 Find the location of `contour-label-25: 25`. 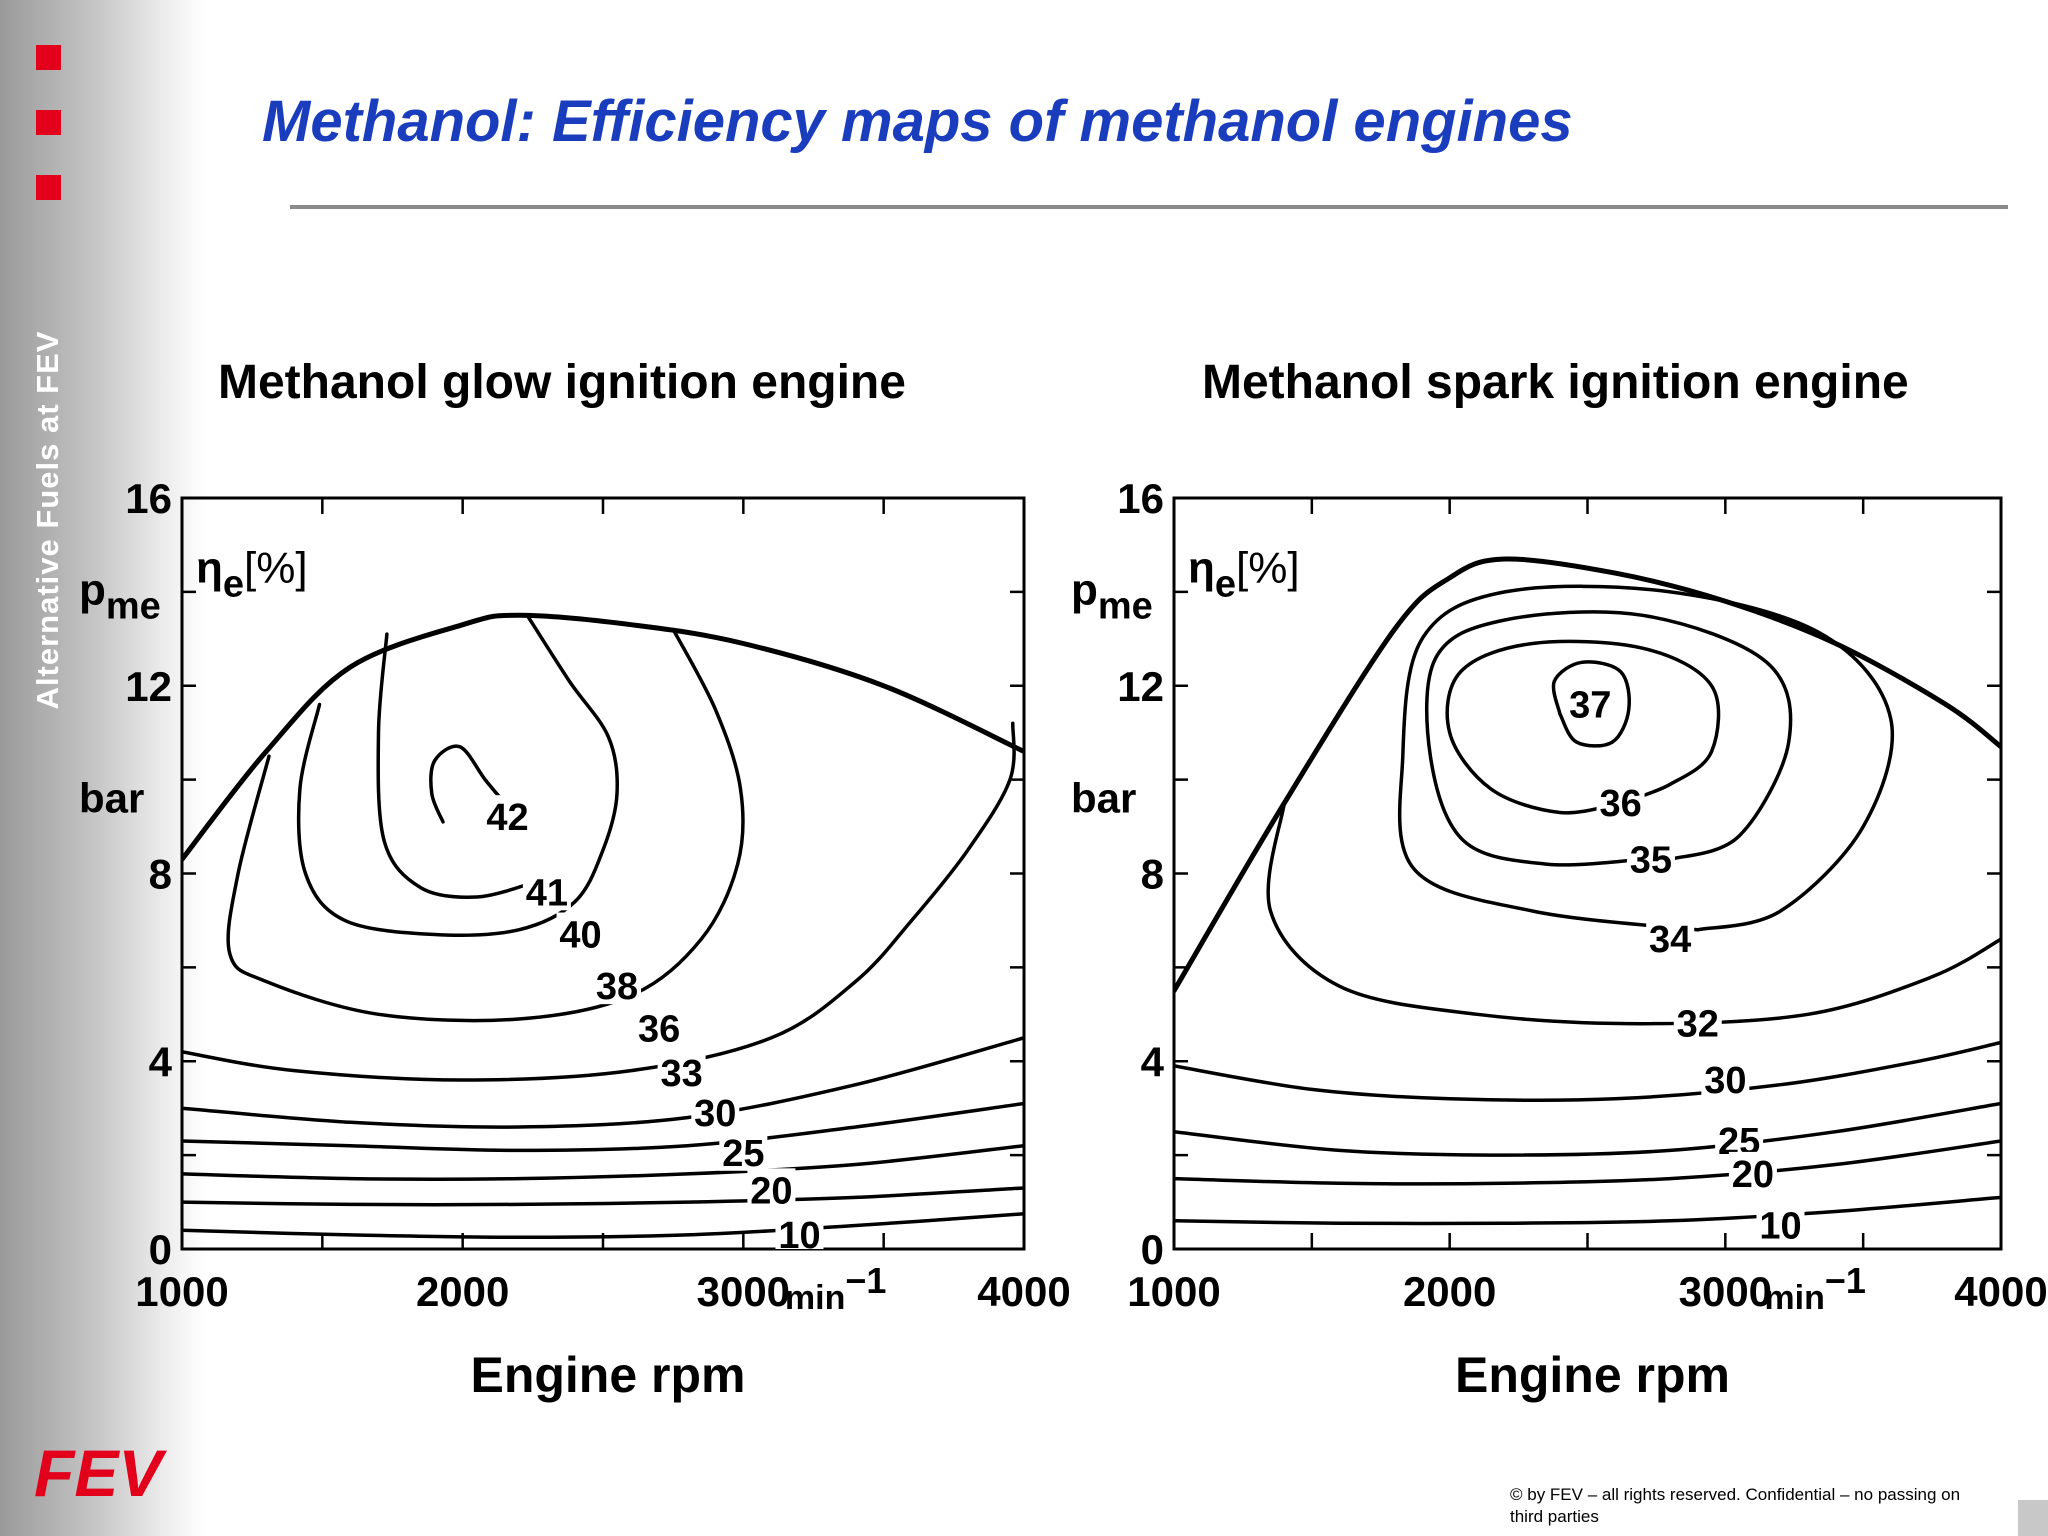

contour-label-25: 25 is located at coordinates (743, 1154).